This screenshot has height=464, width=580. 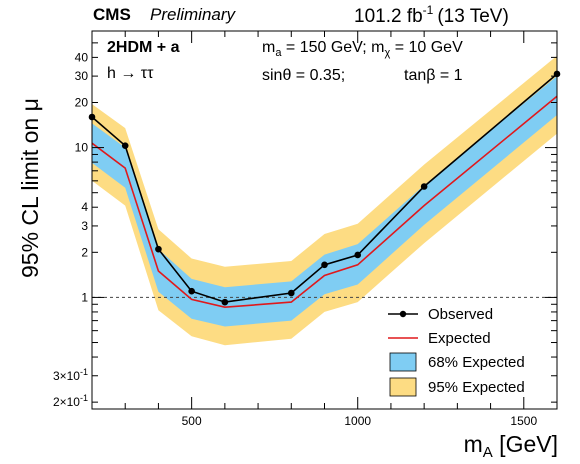 I want to click on x-tick-label: 500, so click(x=192, y=421).